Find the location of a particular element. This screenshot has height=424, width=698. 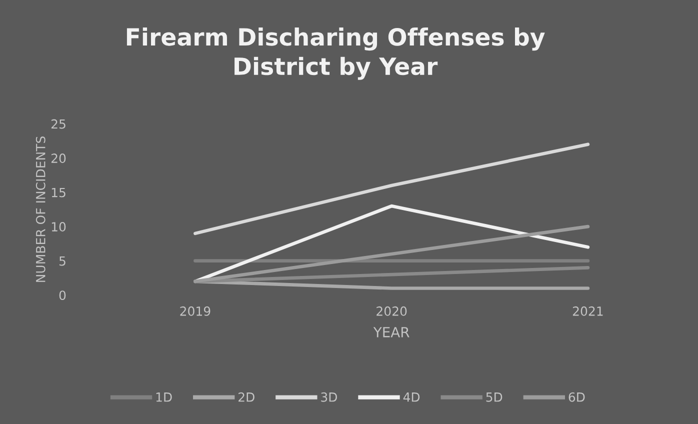

legend-label: 1D is located at coordinates (164, 397).